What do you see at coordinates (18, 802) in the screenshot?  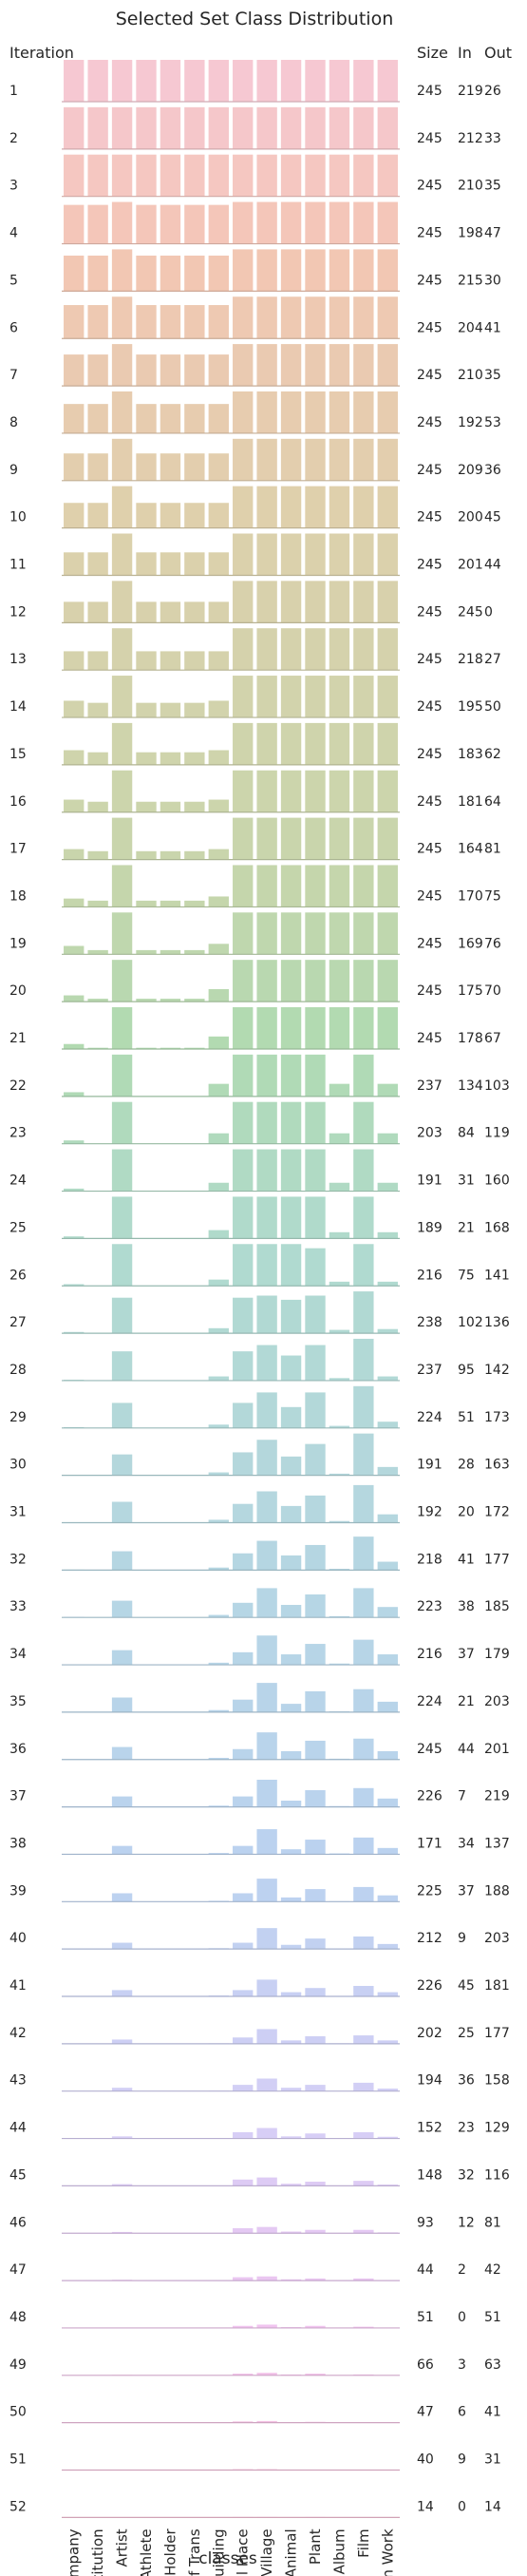 I see `iteration-label: 16` at bounding box center [18, 802].